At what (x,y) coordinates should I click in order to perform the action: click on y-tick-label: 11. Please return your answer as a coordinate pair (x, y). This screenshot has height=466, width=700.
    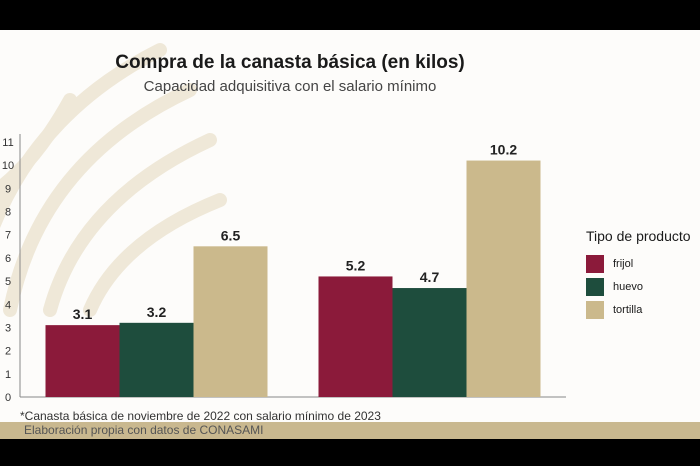
    Looking at the image, I should click on (7, 143).